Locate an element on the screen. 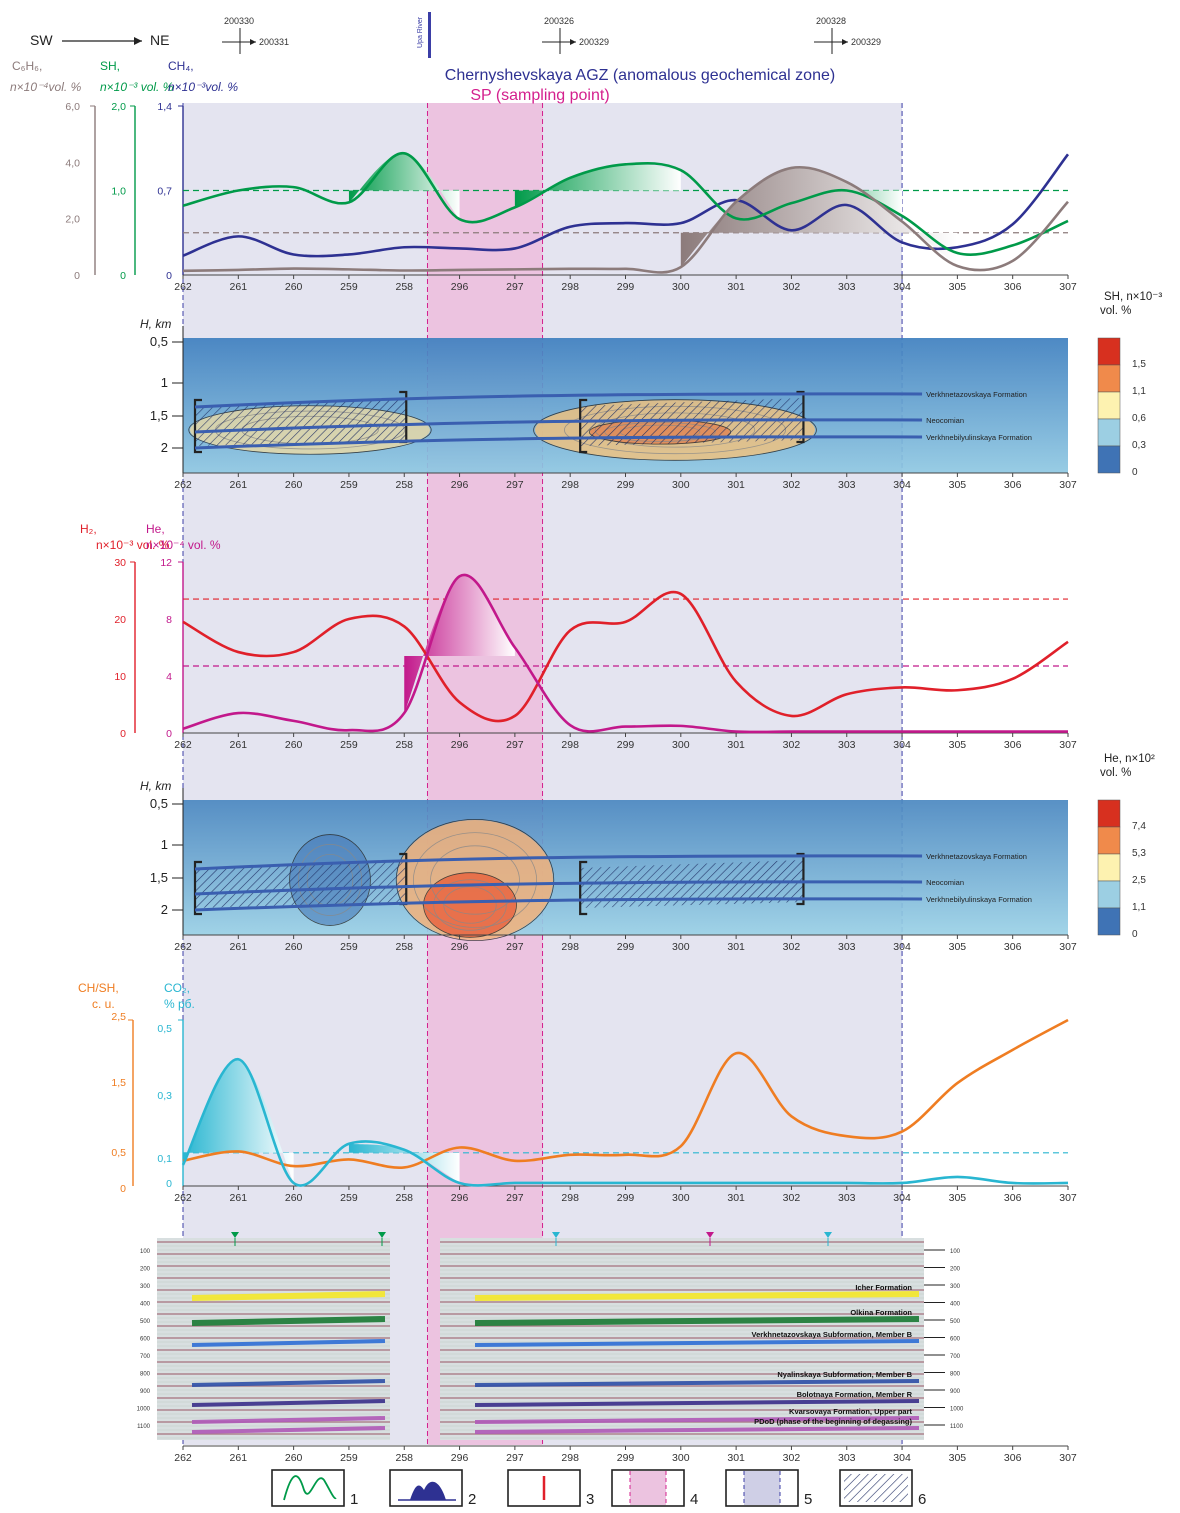 The image size is (1180, 1513). legend-curve-icon is located at coordinates (310, 1488).